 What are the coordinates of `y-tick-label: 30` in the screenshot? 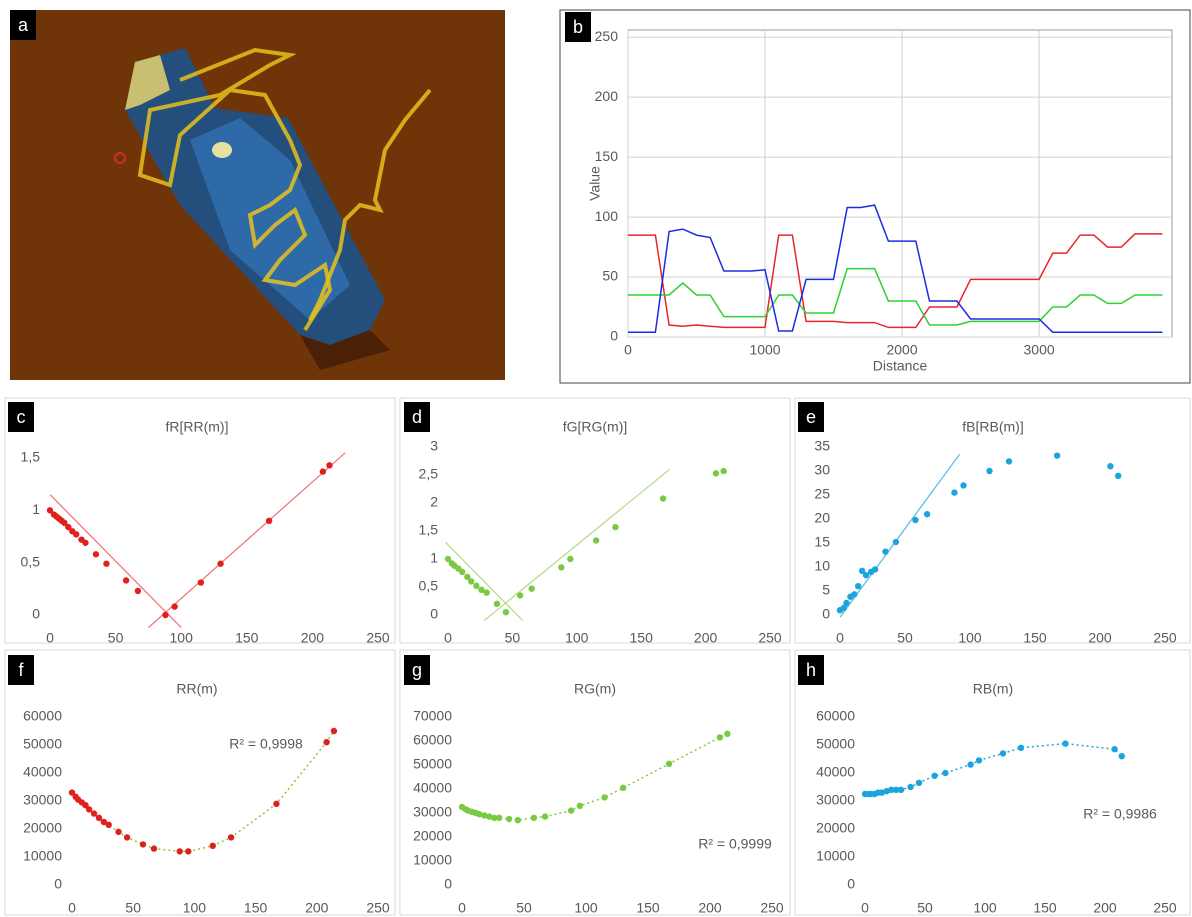 It's located at (822, 470).